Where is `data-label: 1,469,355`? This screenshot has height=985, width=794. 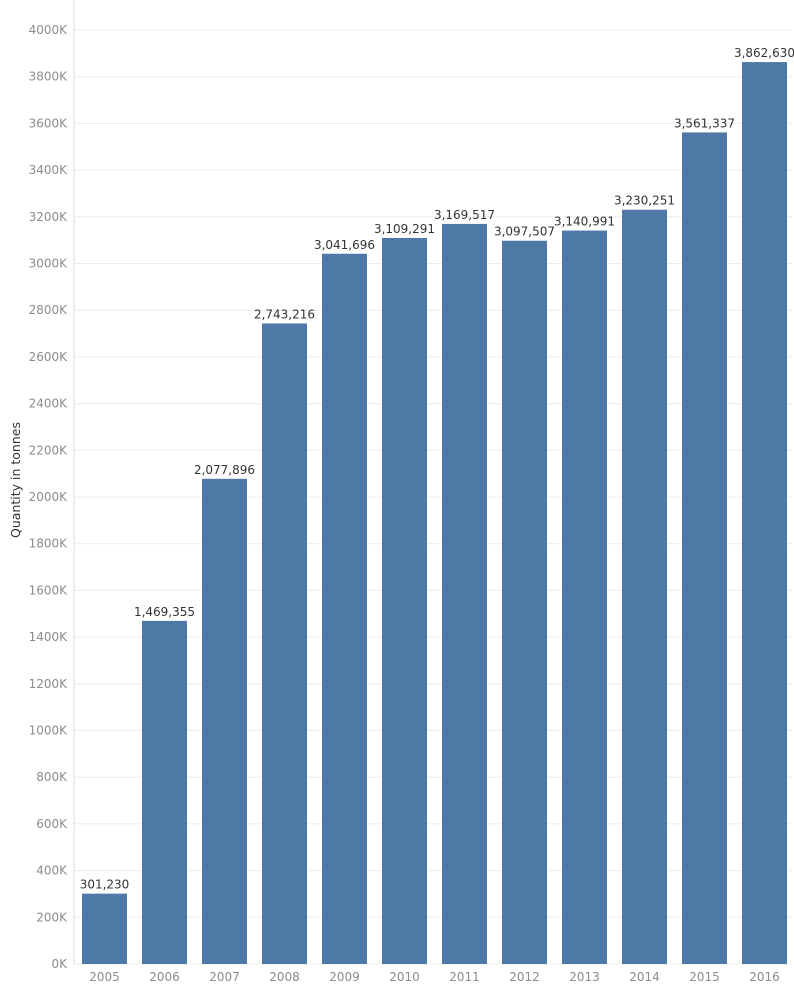 data-label: 1,469,355 is located at coordinates (164, 612).